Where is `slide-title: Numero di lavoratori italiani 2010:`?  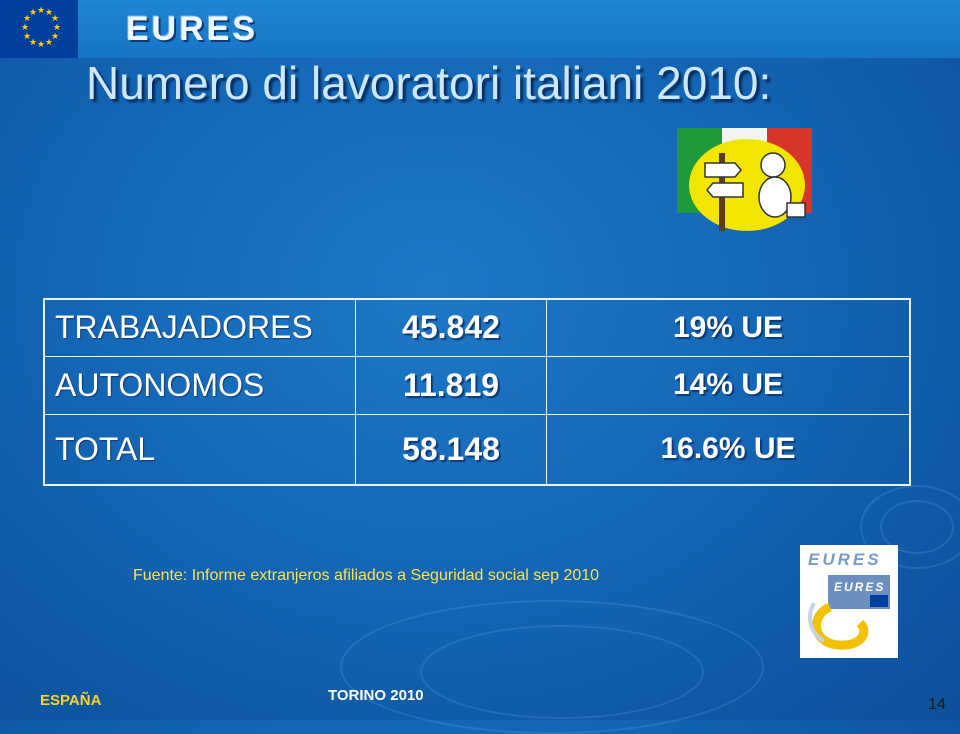 slide-title: Numero di lavoratori italiani 2010: is located at coordinates (429, 83).